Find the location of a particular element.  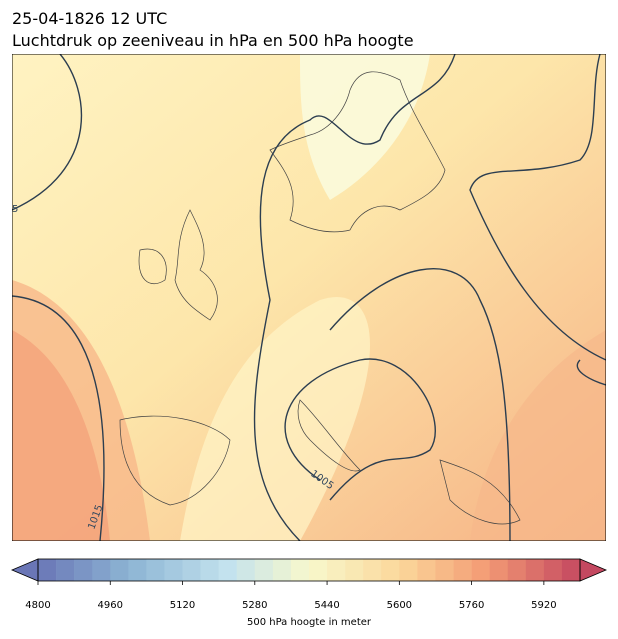

colorbar-tick-label: 5120 is located at coordinates (182, 605).